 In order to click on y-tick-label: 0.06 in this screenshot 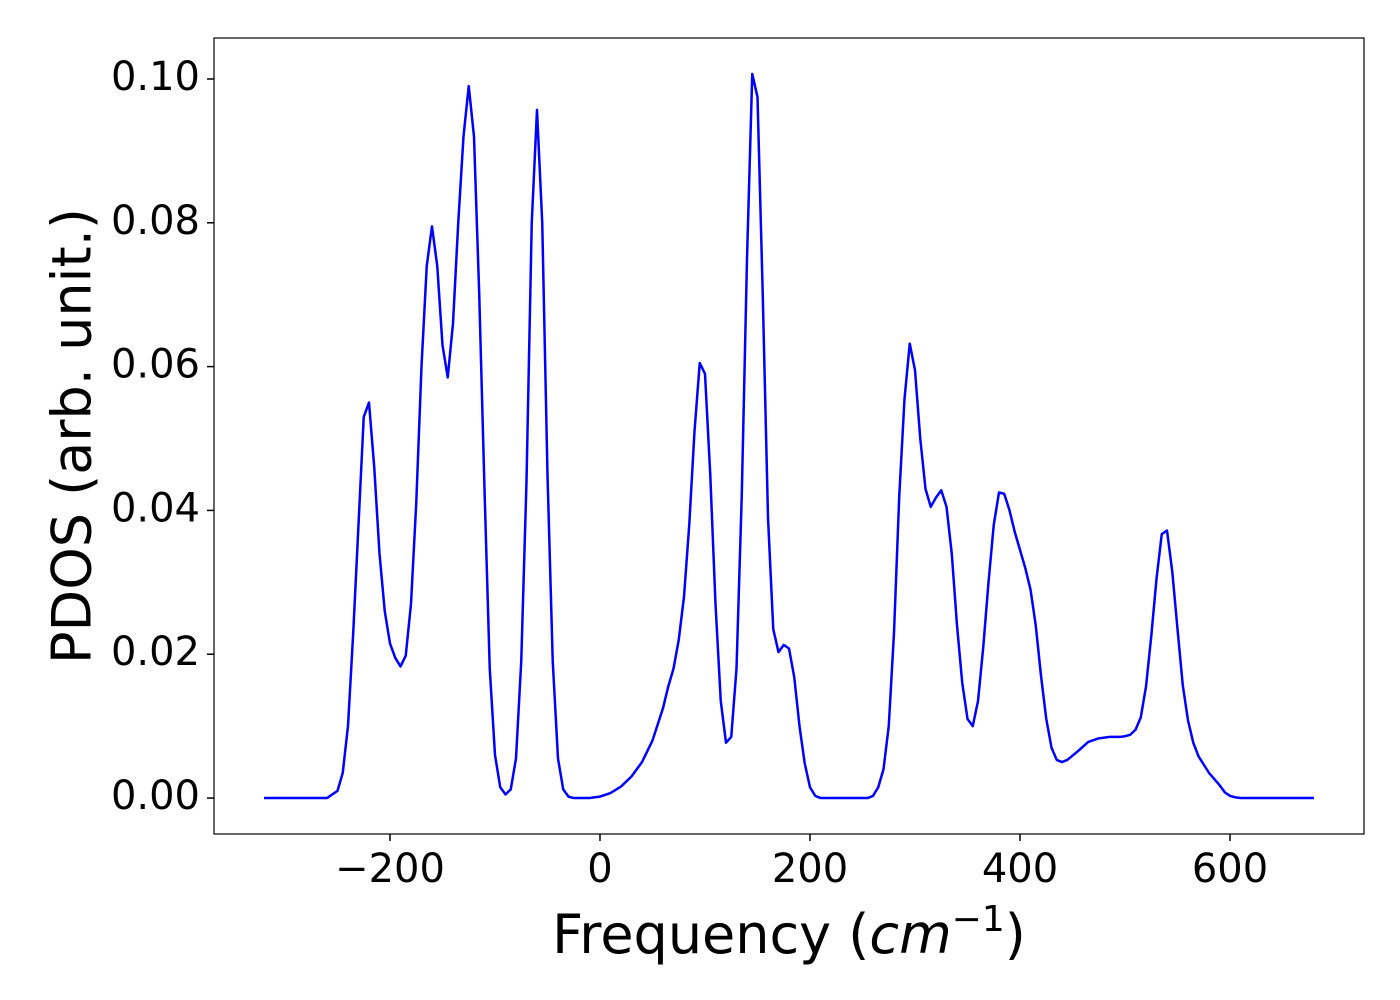, I will do `click(155, 365)`.